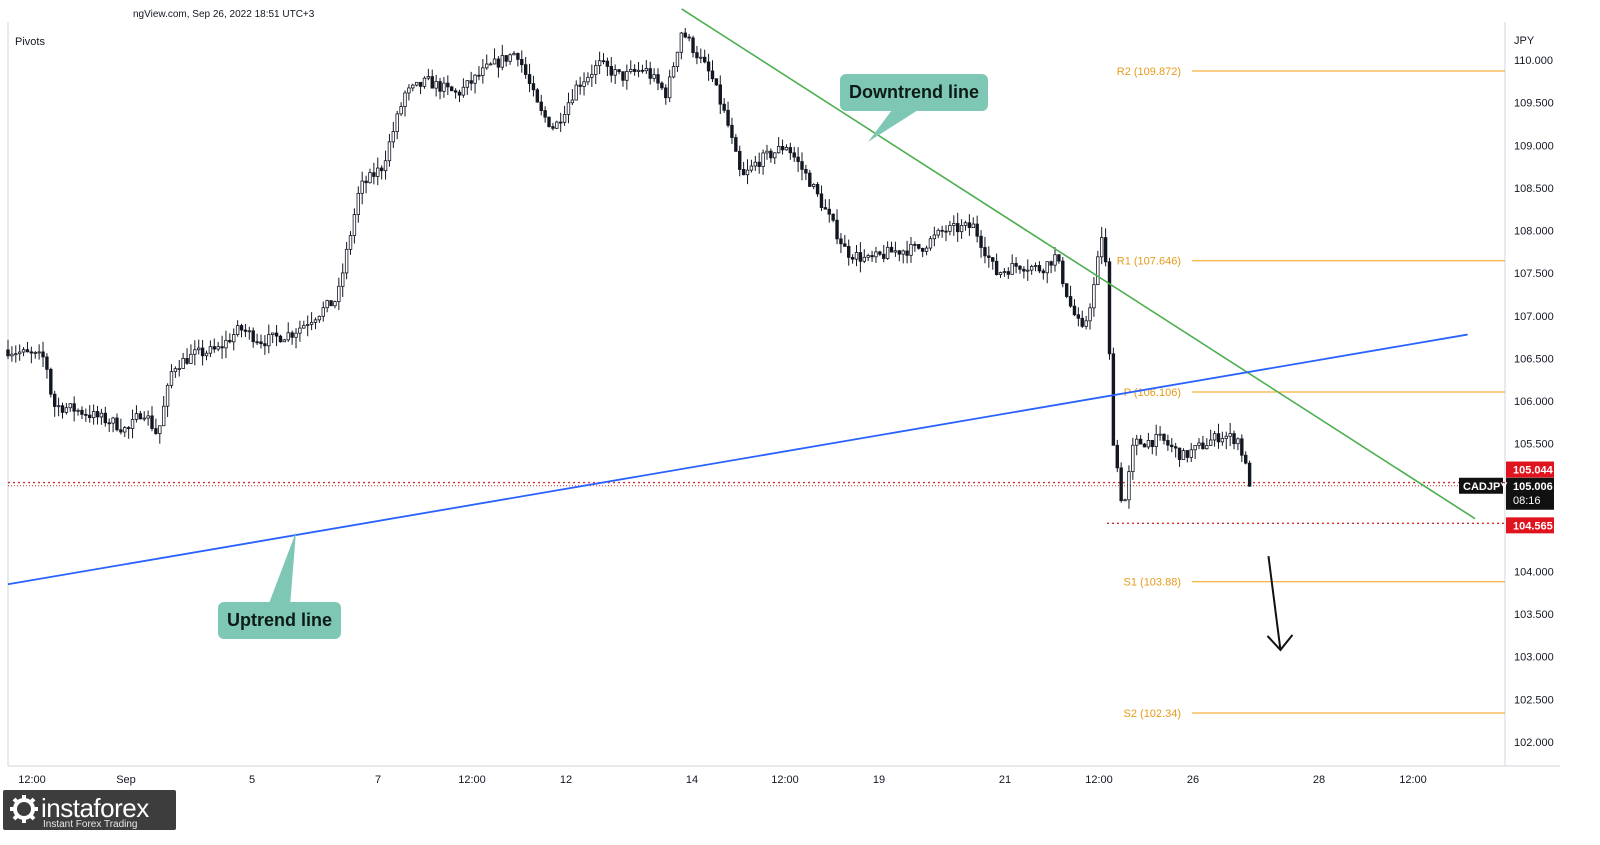 The width and height of the screenshot is (1600, 845). Describe the element at coordinates (566, 780) in the screenshot. I see `x-tick-label: 12` at that location.